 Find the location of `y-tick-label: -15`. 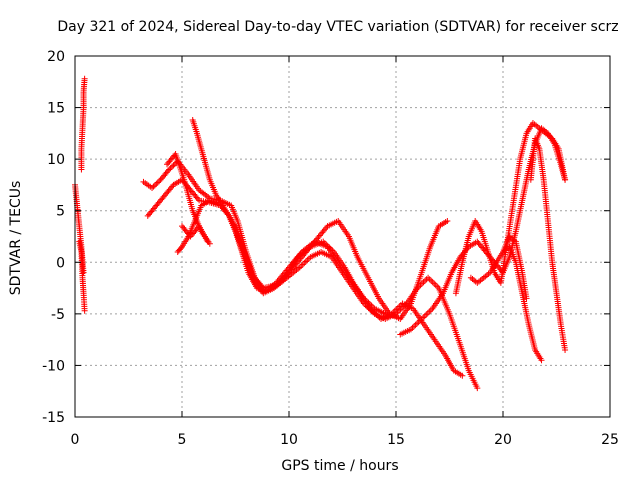

y-tick-label: -15 is located at coordinates (53, 418).